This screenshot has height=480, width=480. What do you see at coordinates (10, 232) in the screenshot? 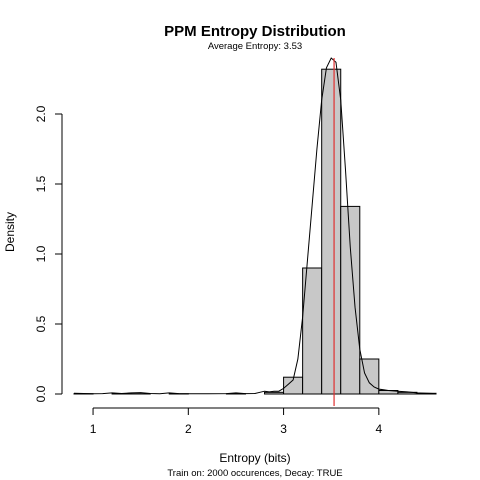
I see `y-axis-label: Density` at bounding box center [10, 232].